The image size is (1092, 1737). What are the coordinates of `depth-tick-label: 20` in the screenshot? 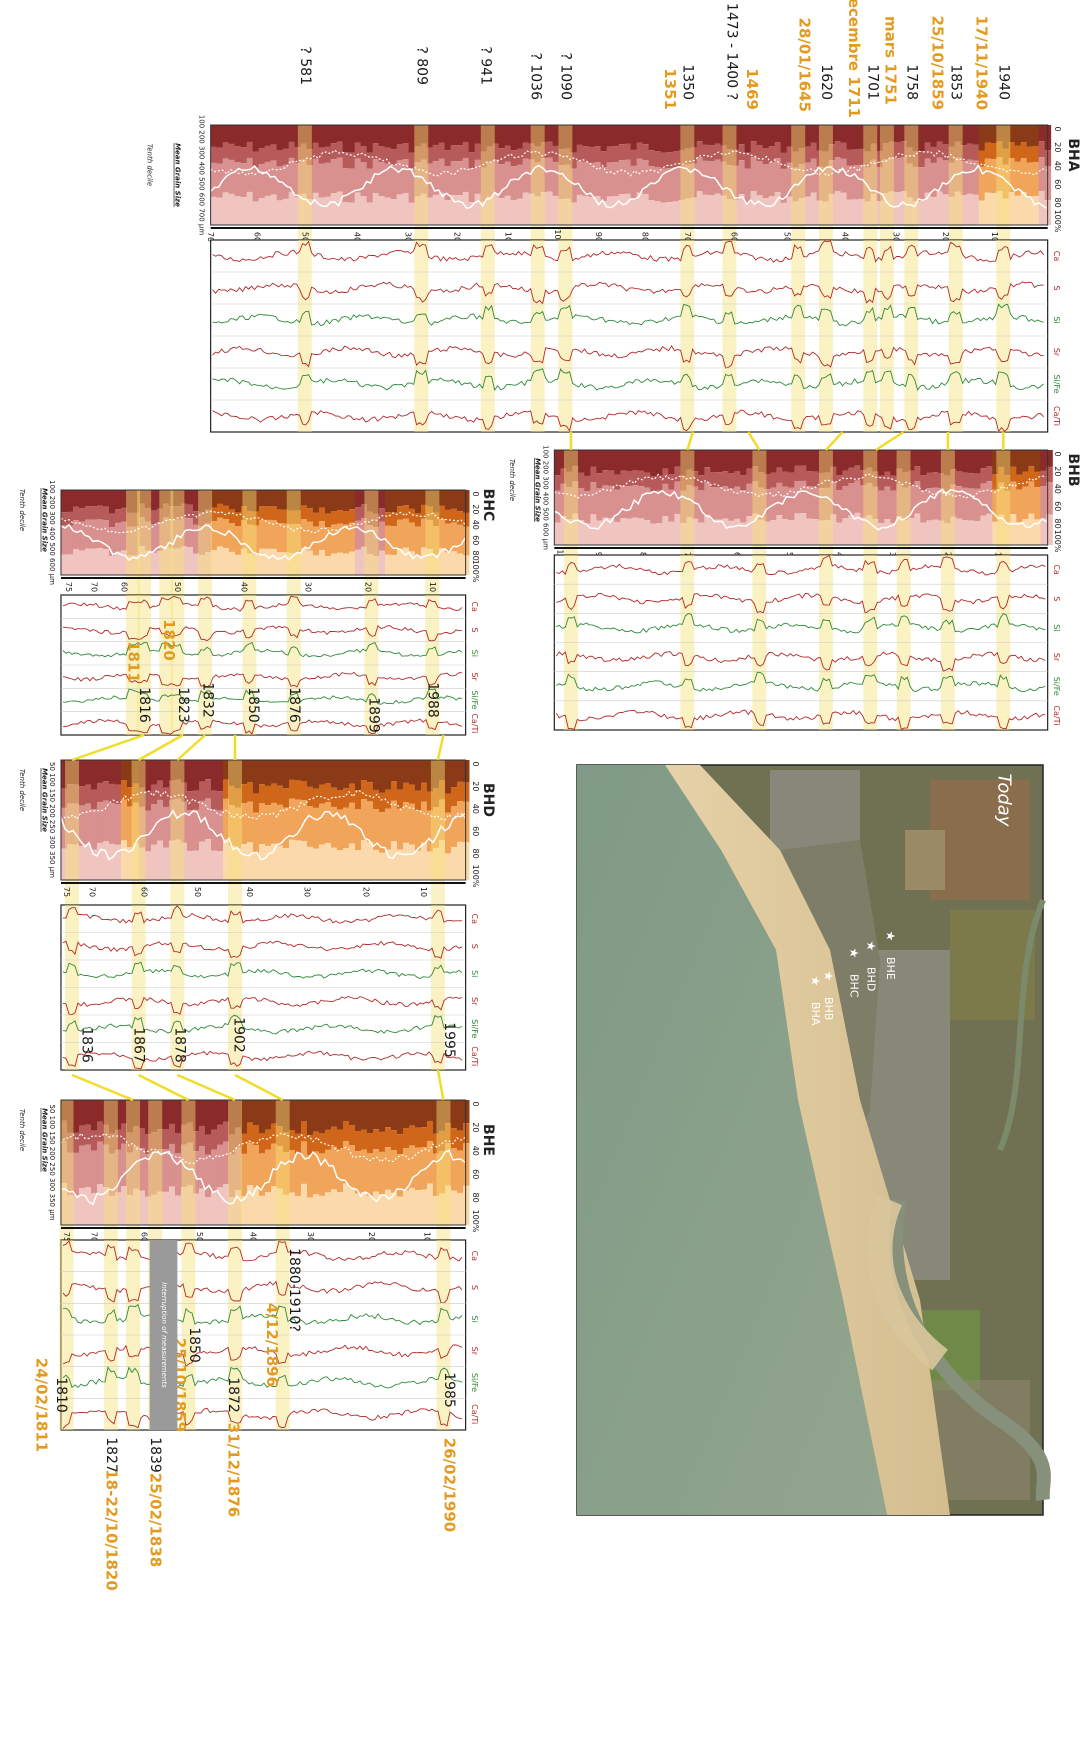 It's located at (945, 237).